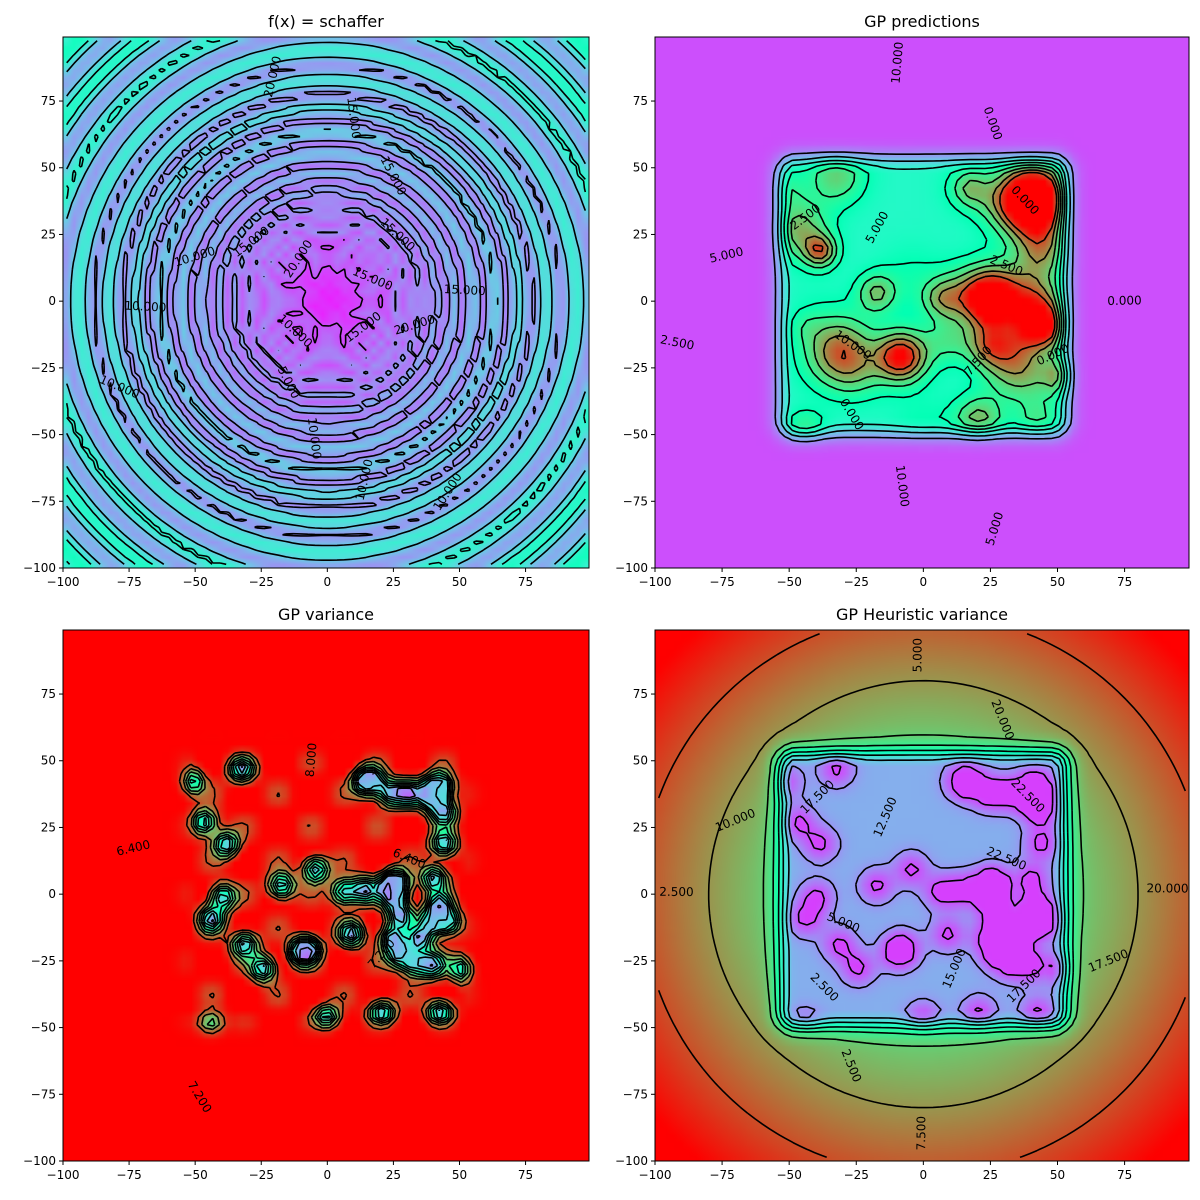 This screenshot has width=1200, height=1200. I want to click on contour-label: 2.500, so click(676, 892).